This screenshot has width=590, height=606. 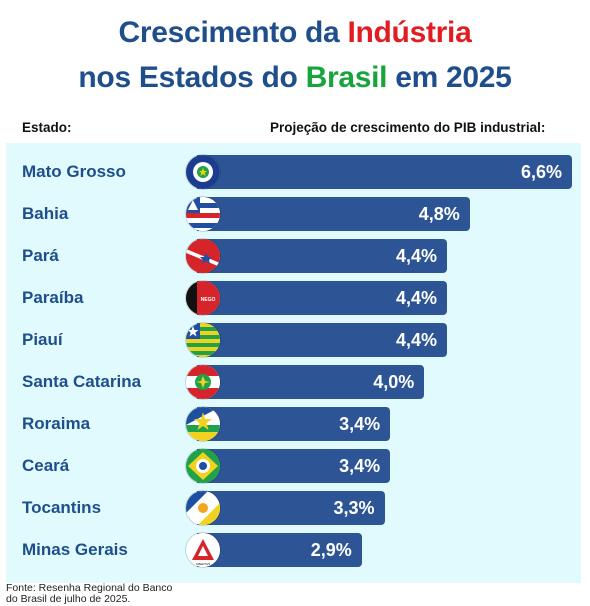 I want to click on santa-catarina-flag-icon, so click(x=203, y=382).